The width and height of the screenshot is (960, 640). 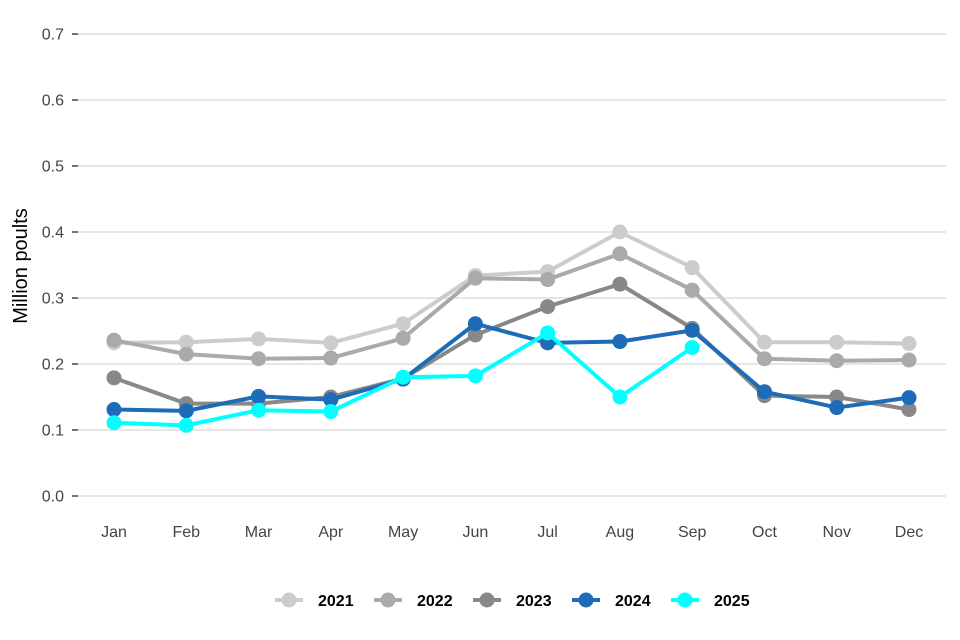 I want to click on point-2022-jul, so click(x=548, y=280).